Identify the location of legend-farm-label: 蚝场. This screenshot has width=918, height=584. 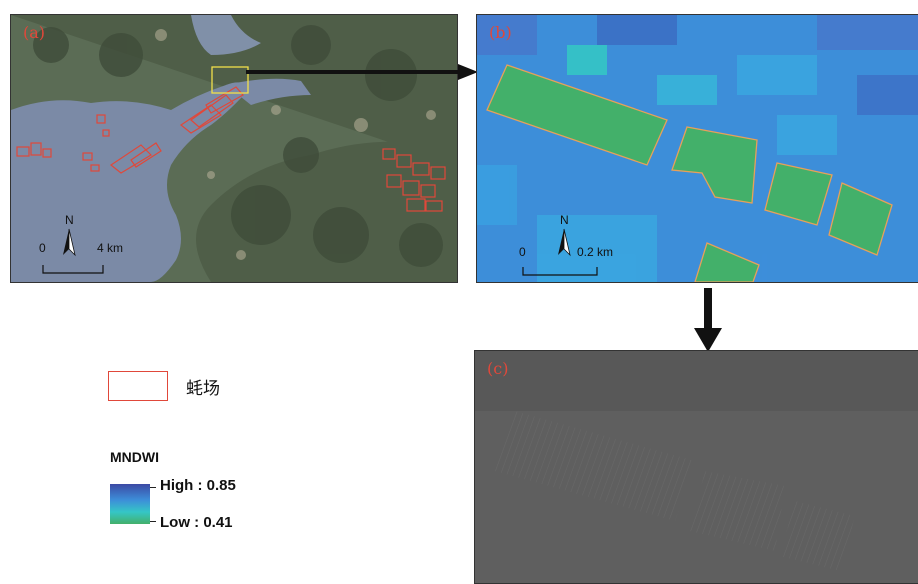
(203, 389).